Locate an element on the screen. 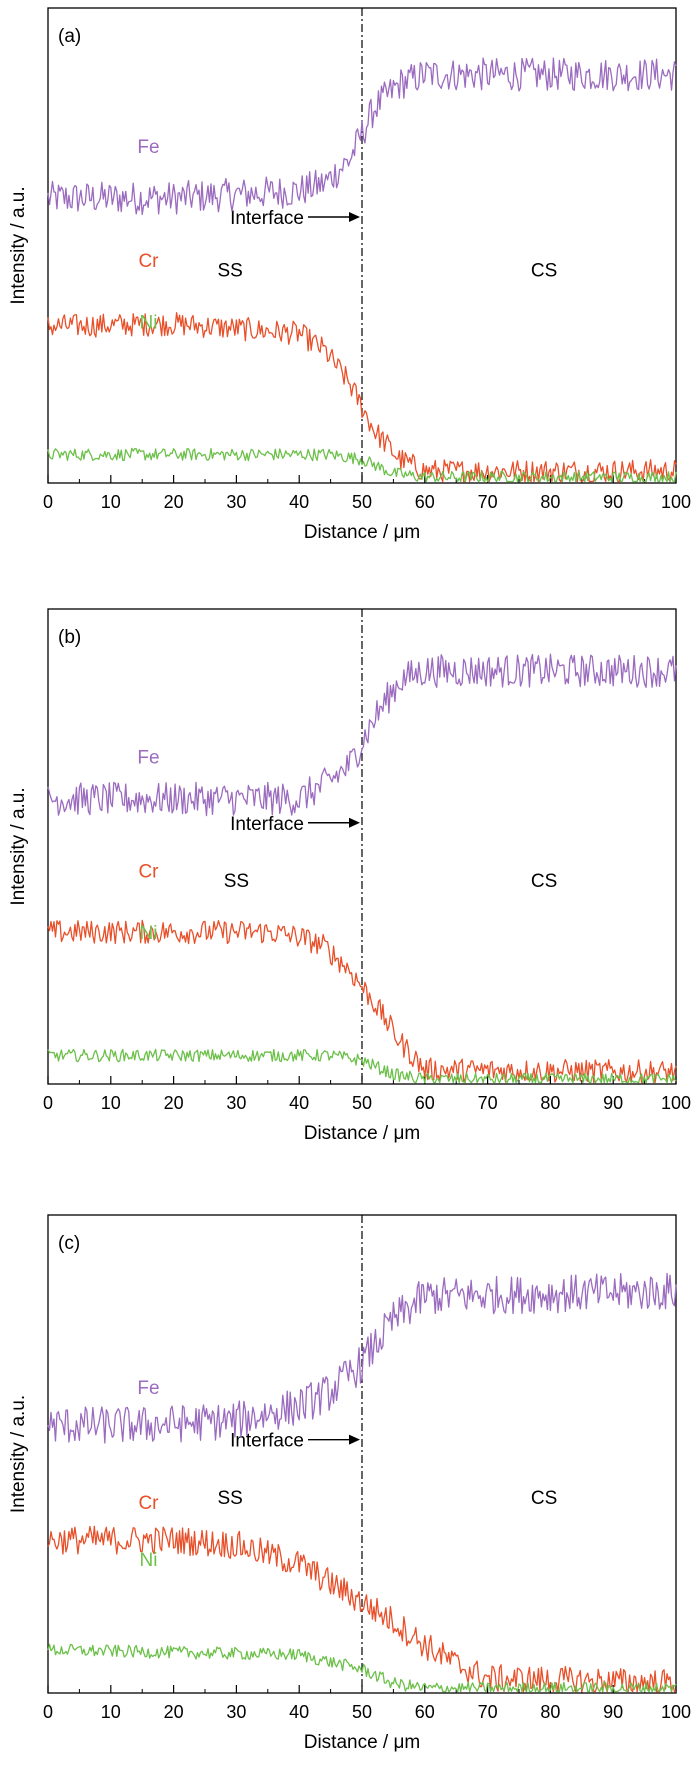 Image resolution: width=700 pixels, height=1790 pixels. panel-label: (a) is located at coordinates (69, 36).